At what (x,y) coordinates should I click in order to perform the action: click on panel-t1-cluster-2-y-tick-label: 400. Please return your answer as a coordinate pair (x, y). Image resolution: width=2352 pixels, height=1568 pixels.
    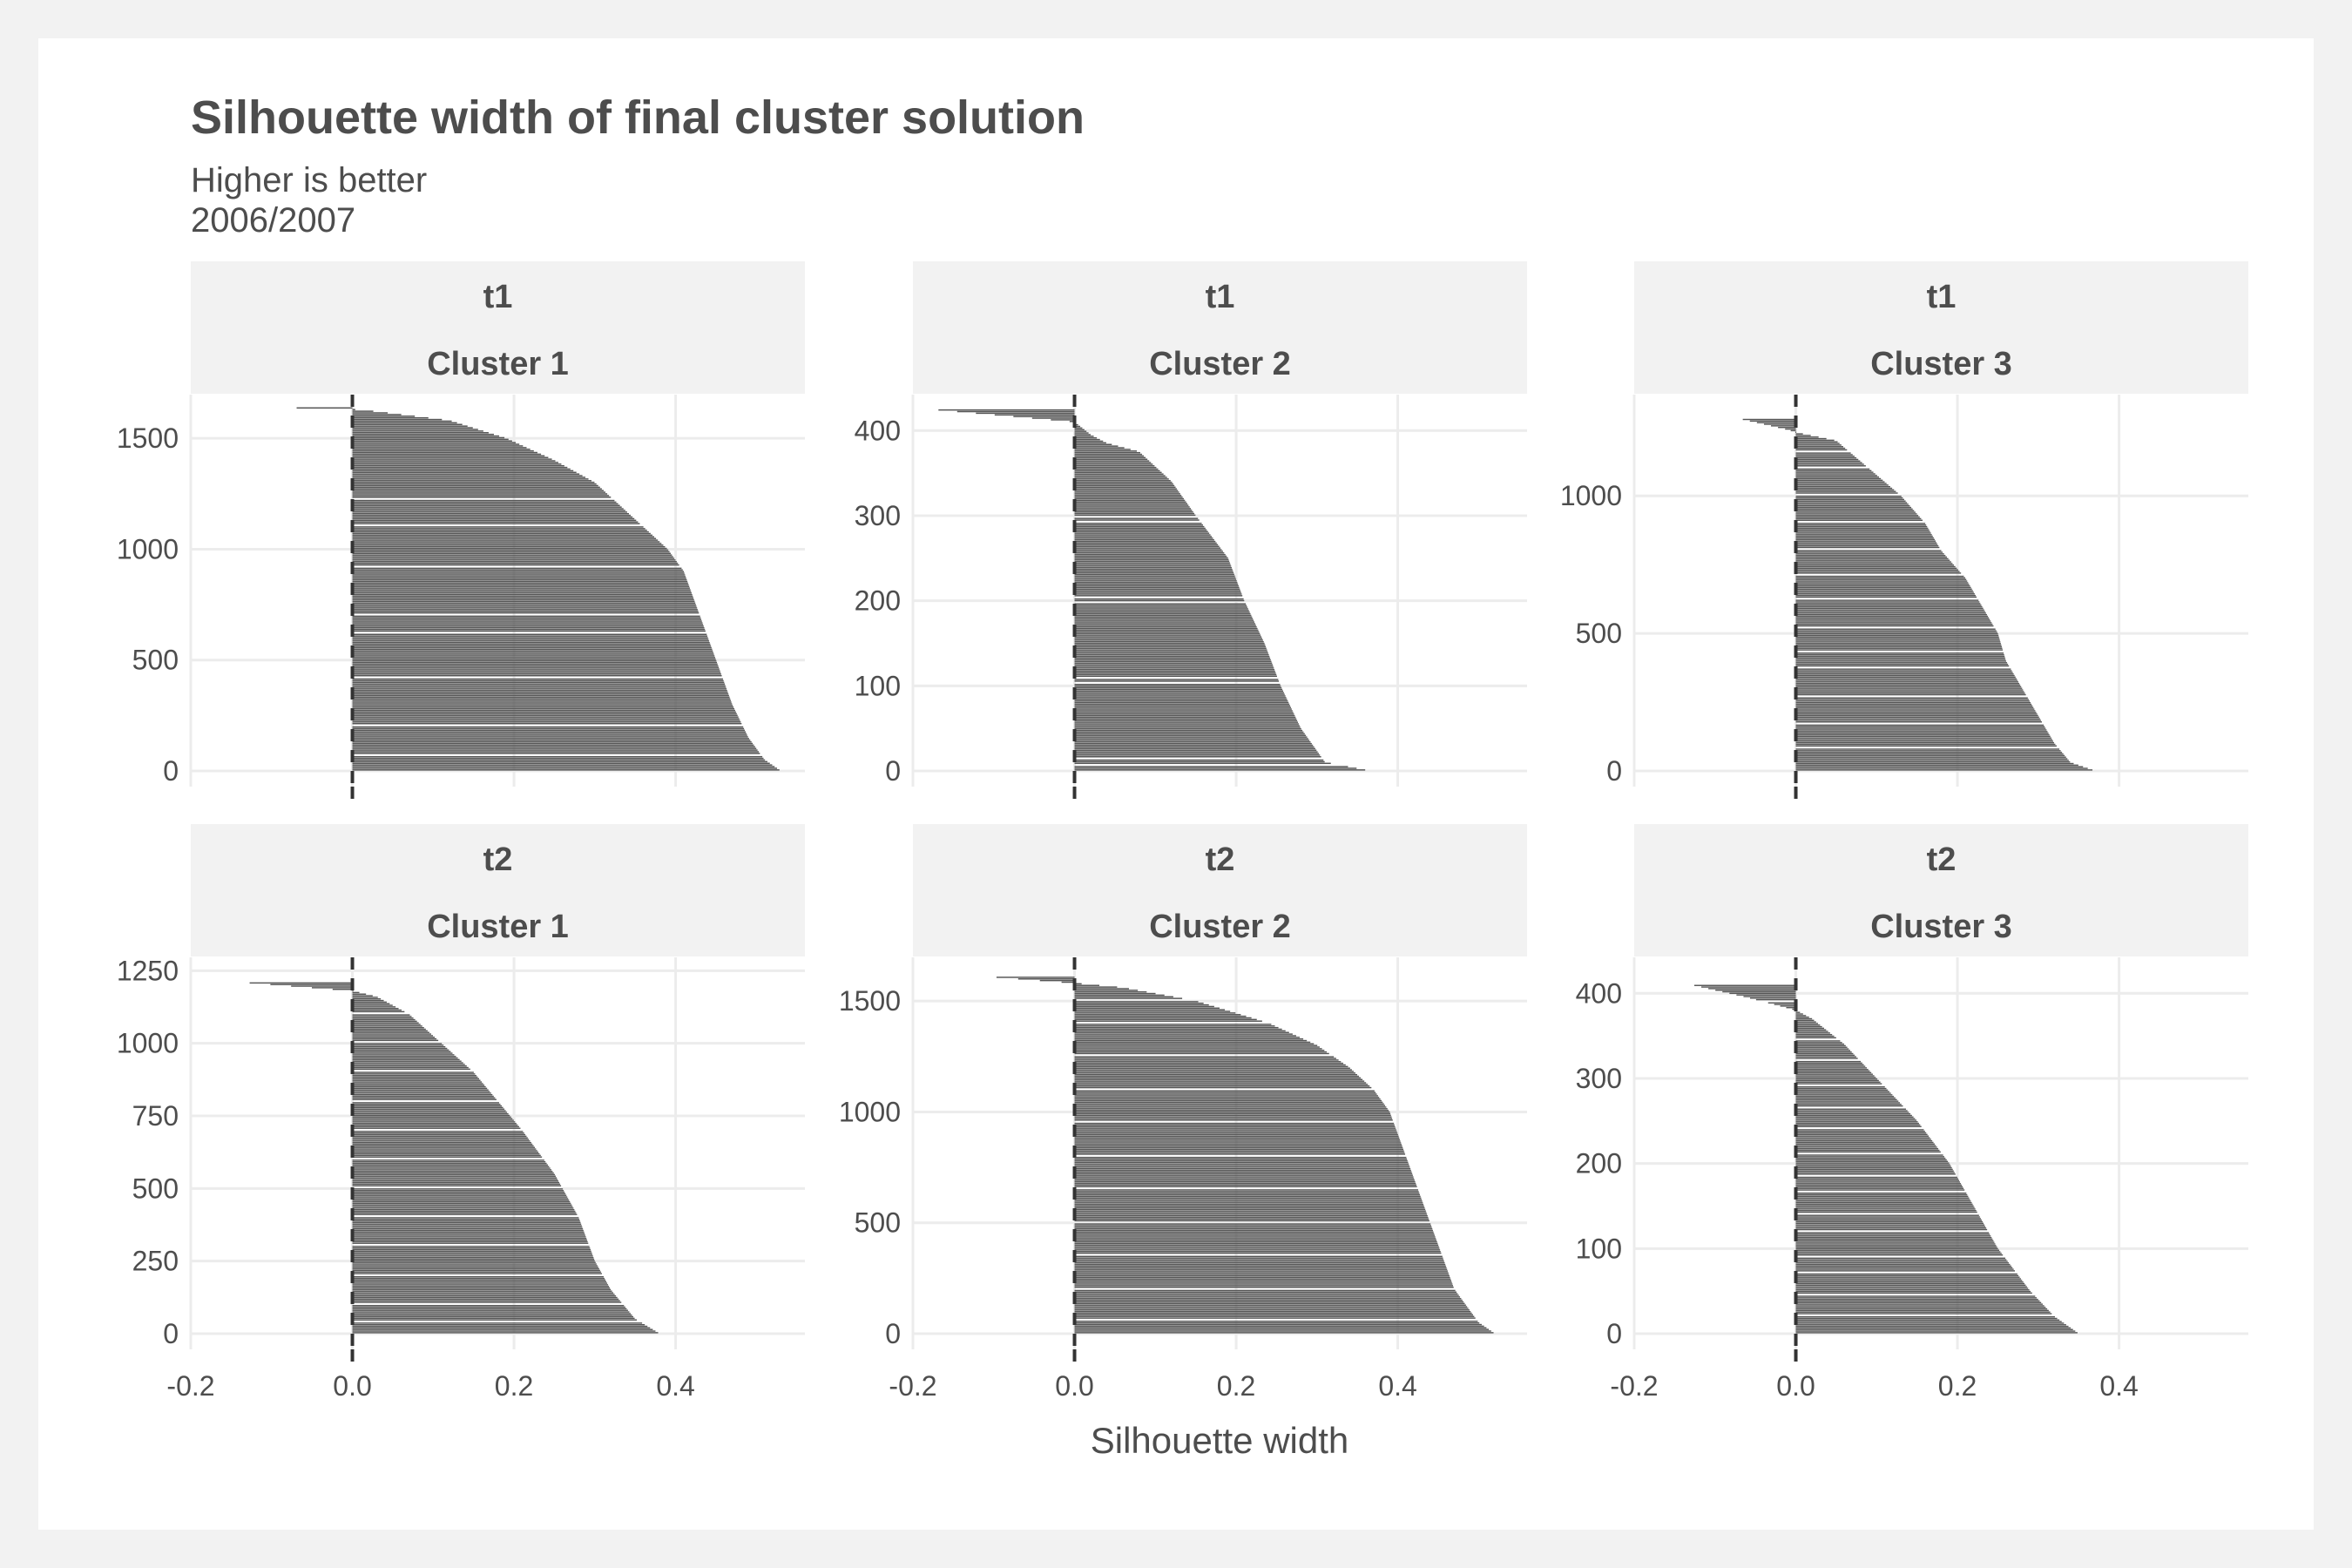
    Looking at the image, I should click on (878, 430).